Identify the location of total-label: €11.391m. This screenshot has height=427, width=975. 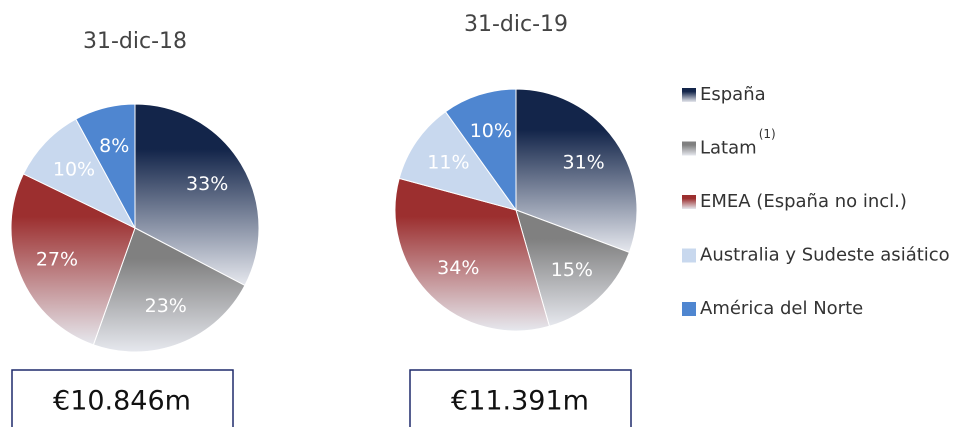
(520, 401).